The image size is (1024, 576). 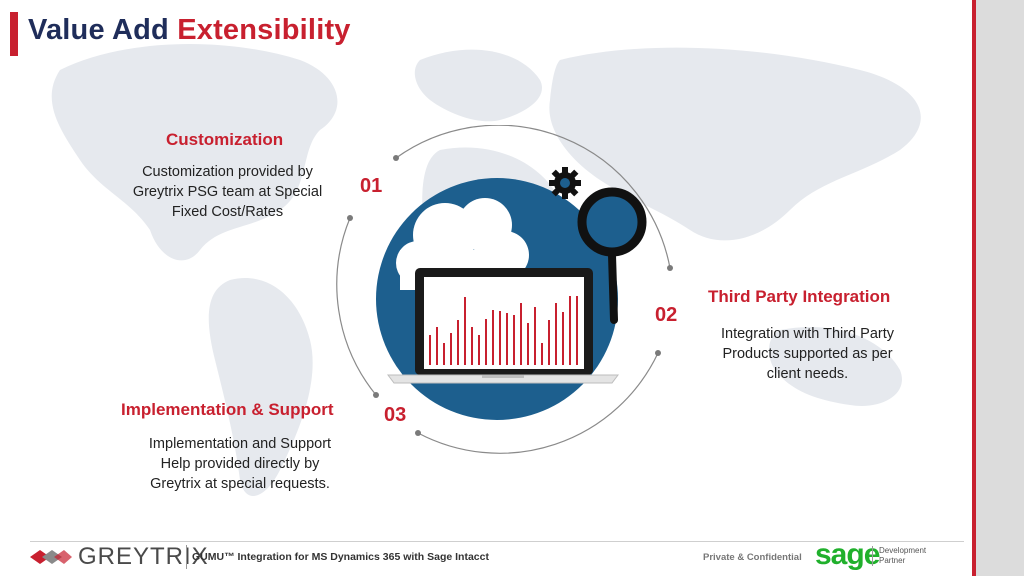 What do you see at coordinates (51, 557) in the screenshot?
I see `greytrix-logo-icon` at bounding box center [51, 557].